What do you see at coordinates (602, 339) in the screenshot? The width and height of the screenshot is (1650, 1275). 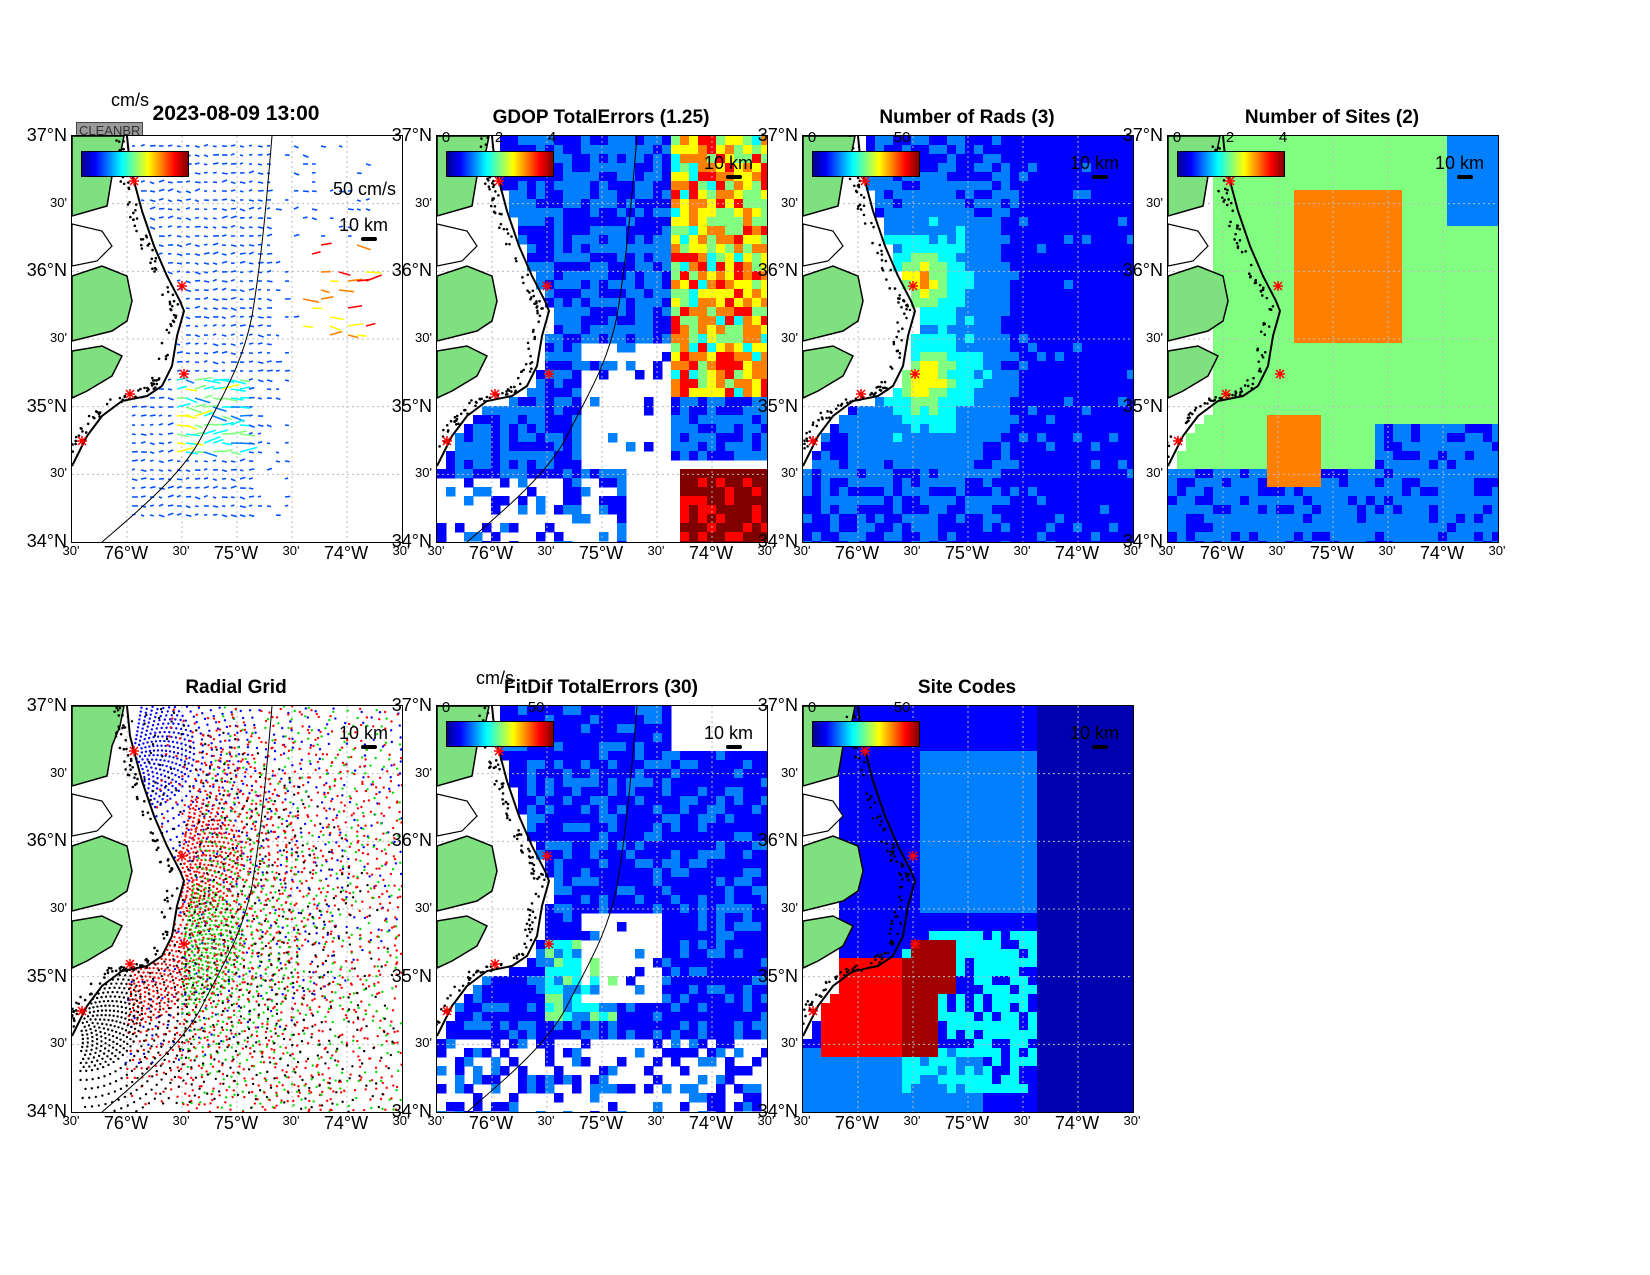 I see `map-gdop` at bounding box center [602, 339].